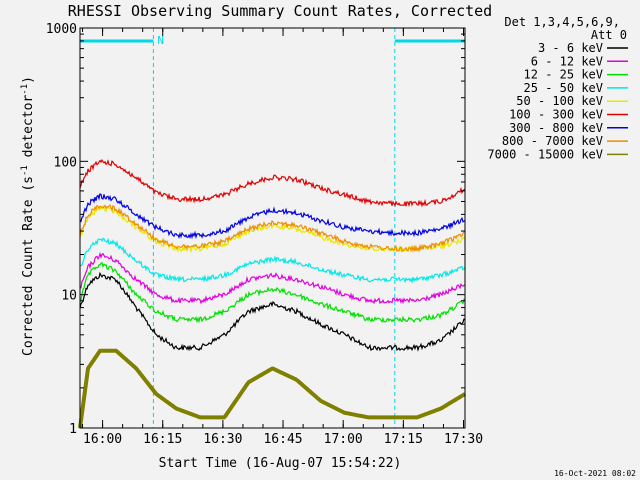  I want to click on y-label-sup2: -1, so click(25, 89).